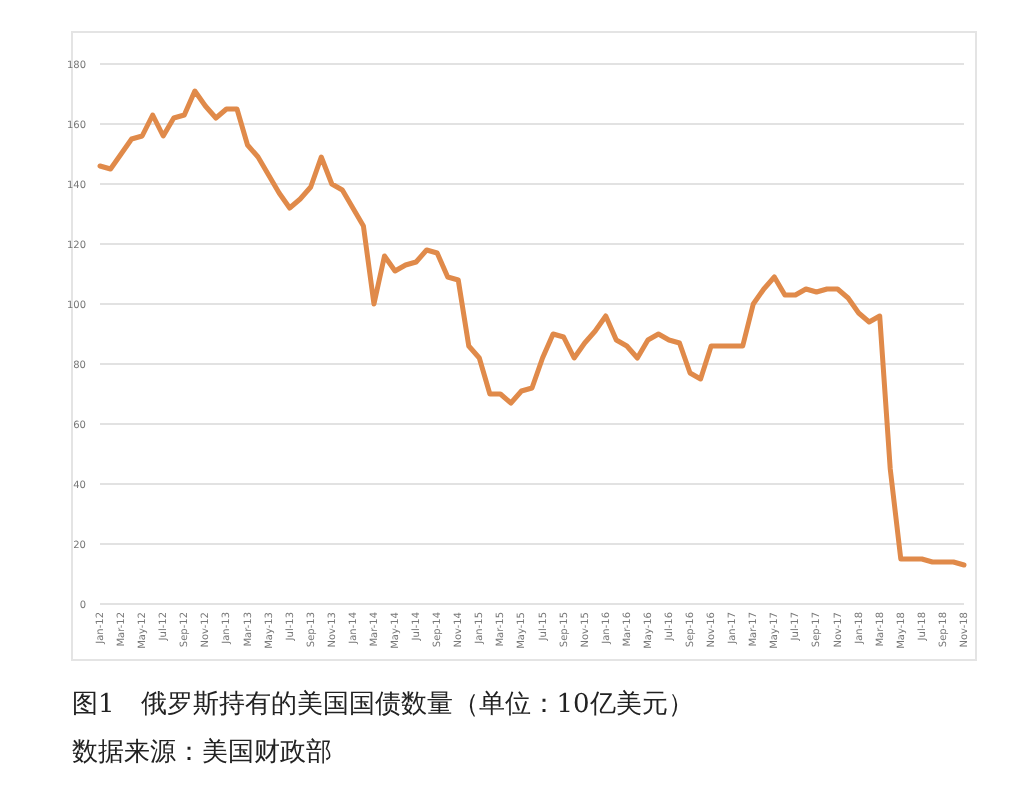  What do you see at coordinates (383, 704) in the screenshot?
I see `text: 图1 俄罗斯持有的美国国债数量（单位：10亿美元）` at bounding box center [383, 704].